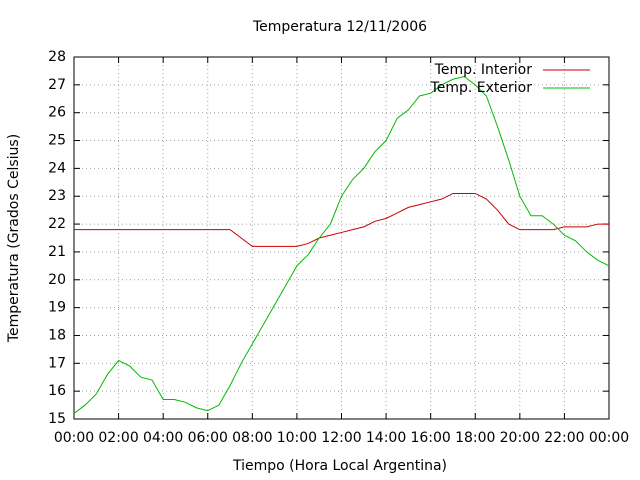  Describe the element at coordinates (341, 219) in the screenshot. I see `data-line` at that location.